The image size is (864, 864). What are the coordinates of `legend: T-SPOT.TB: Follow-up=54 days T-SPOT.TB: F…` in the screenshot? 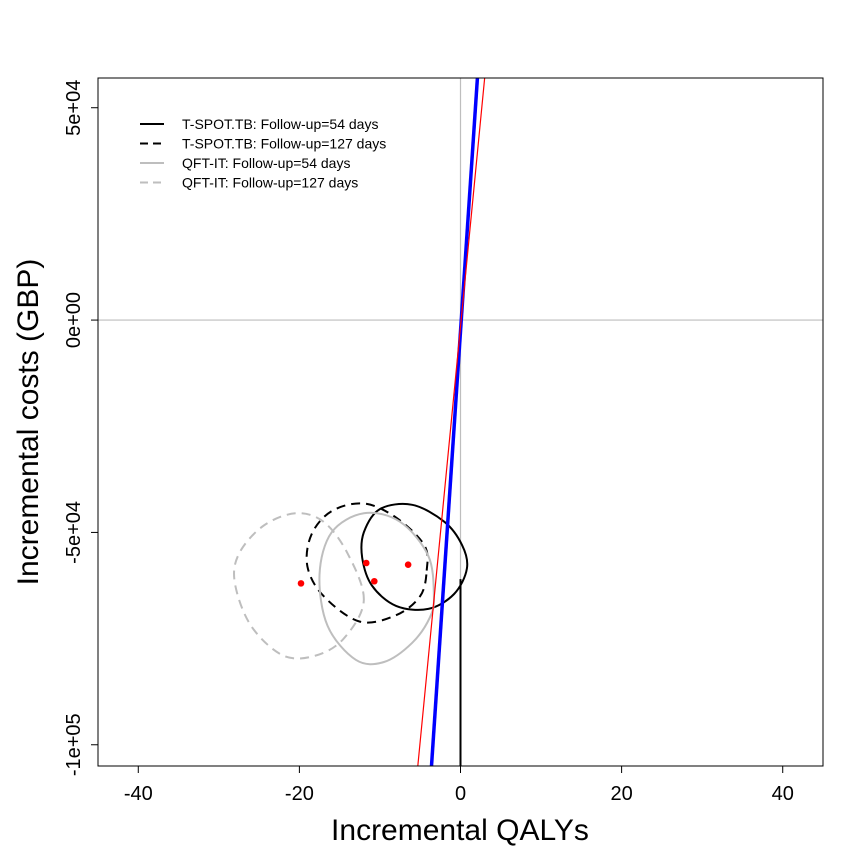 It's located at (263, 153).